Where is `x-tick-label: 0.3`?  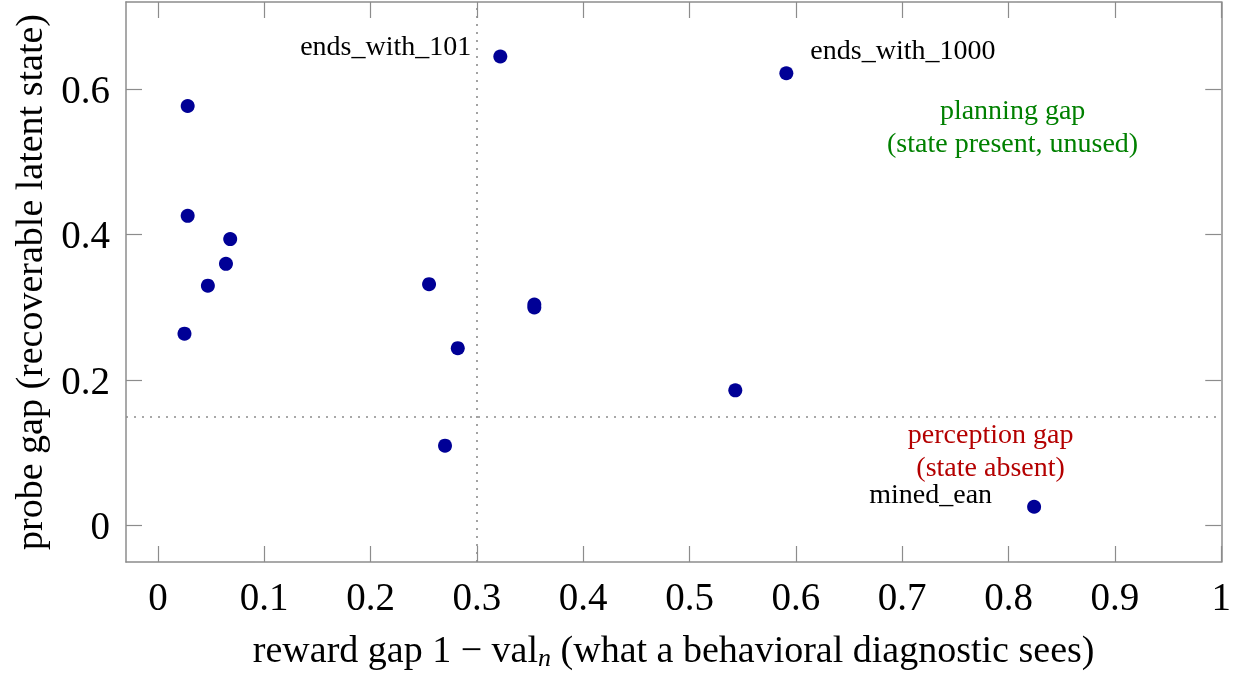
x-tick-label: 0.3 is located at coordinates (477, 596).